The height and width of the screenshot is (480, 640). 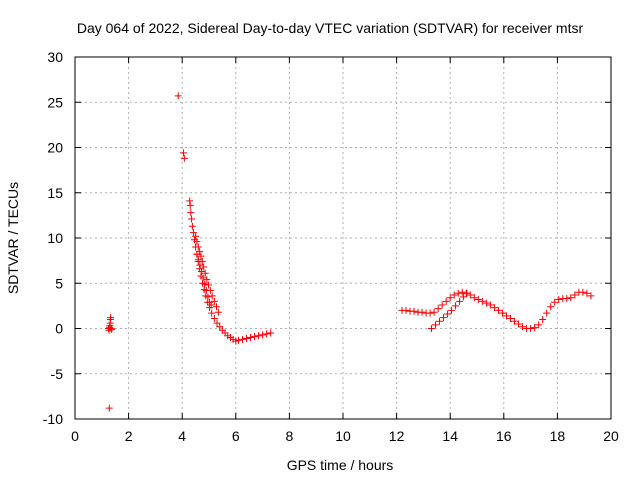 I want to click on y-axis-label: SDTVAR / TECUs, so click(x=13, y=238).